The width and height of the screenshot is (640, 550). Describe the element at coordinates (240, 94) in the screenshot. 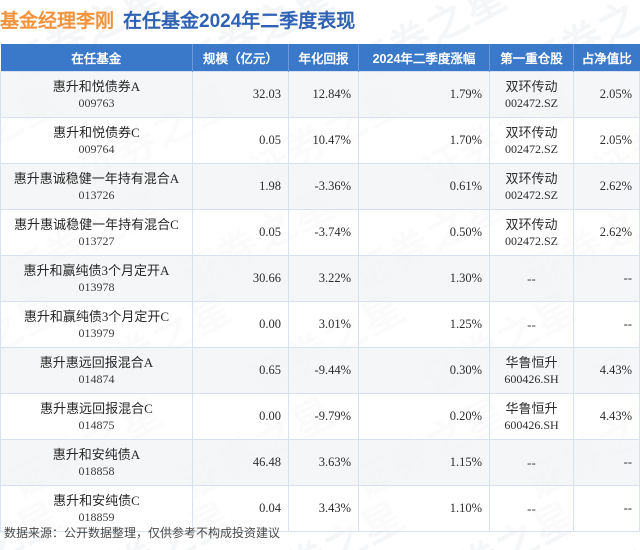

I see `cell-scale: 32.03` at that location.